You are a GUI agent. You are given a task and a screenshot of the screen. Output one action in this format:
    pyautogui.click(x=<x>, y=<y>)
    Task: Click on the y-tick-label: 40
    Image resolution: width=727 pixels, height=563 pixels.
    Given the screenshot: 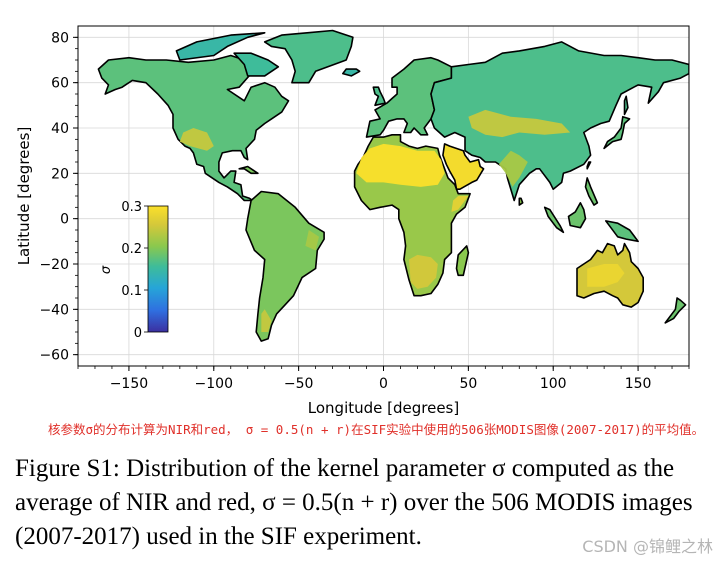 What is the action you would take?
    pyautogui.click(x=60, y=129)
    